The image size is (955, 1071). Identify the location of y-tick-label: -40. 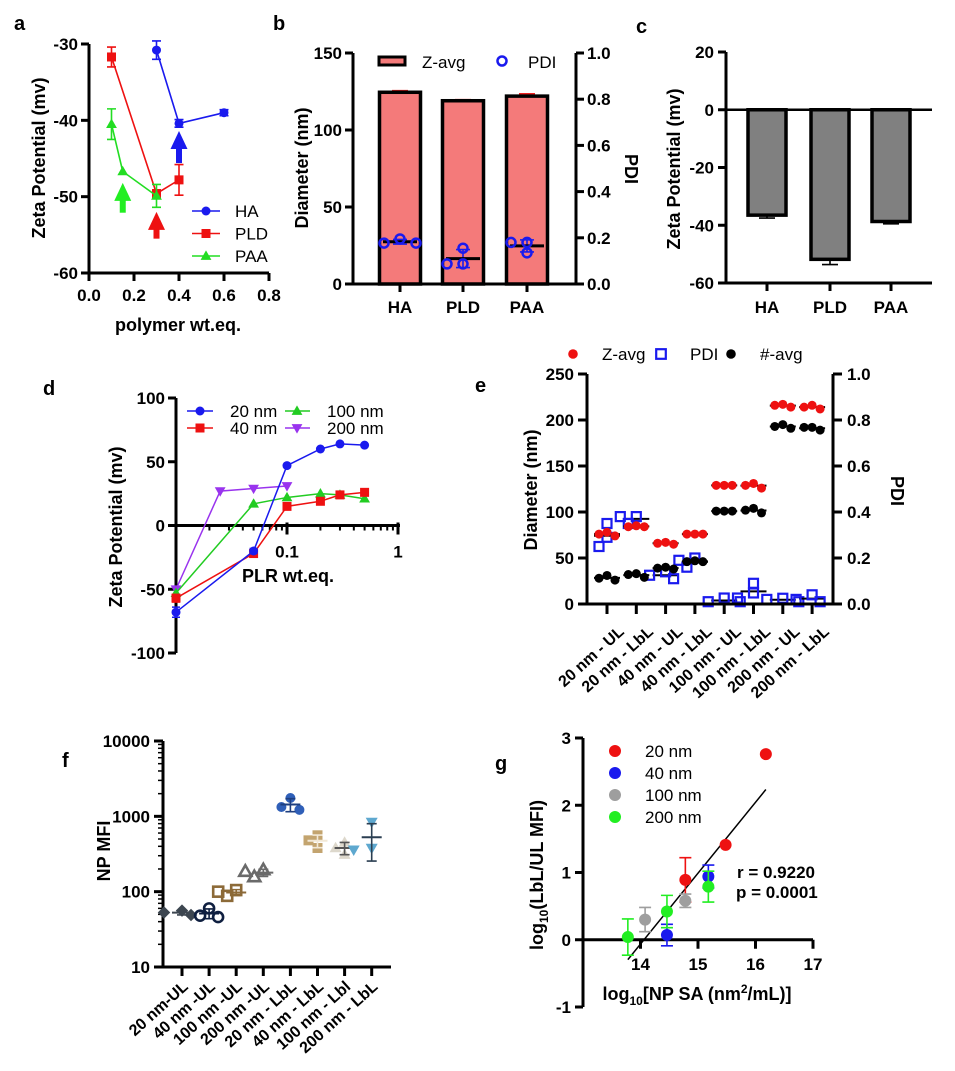
(65, 120).